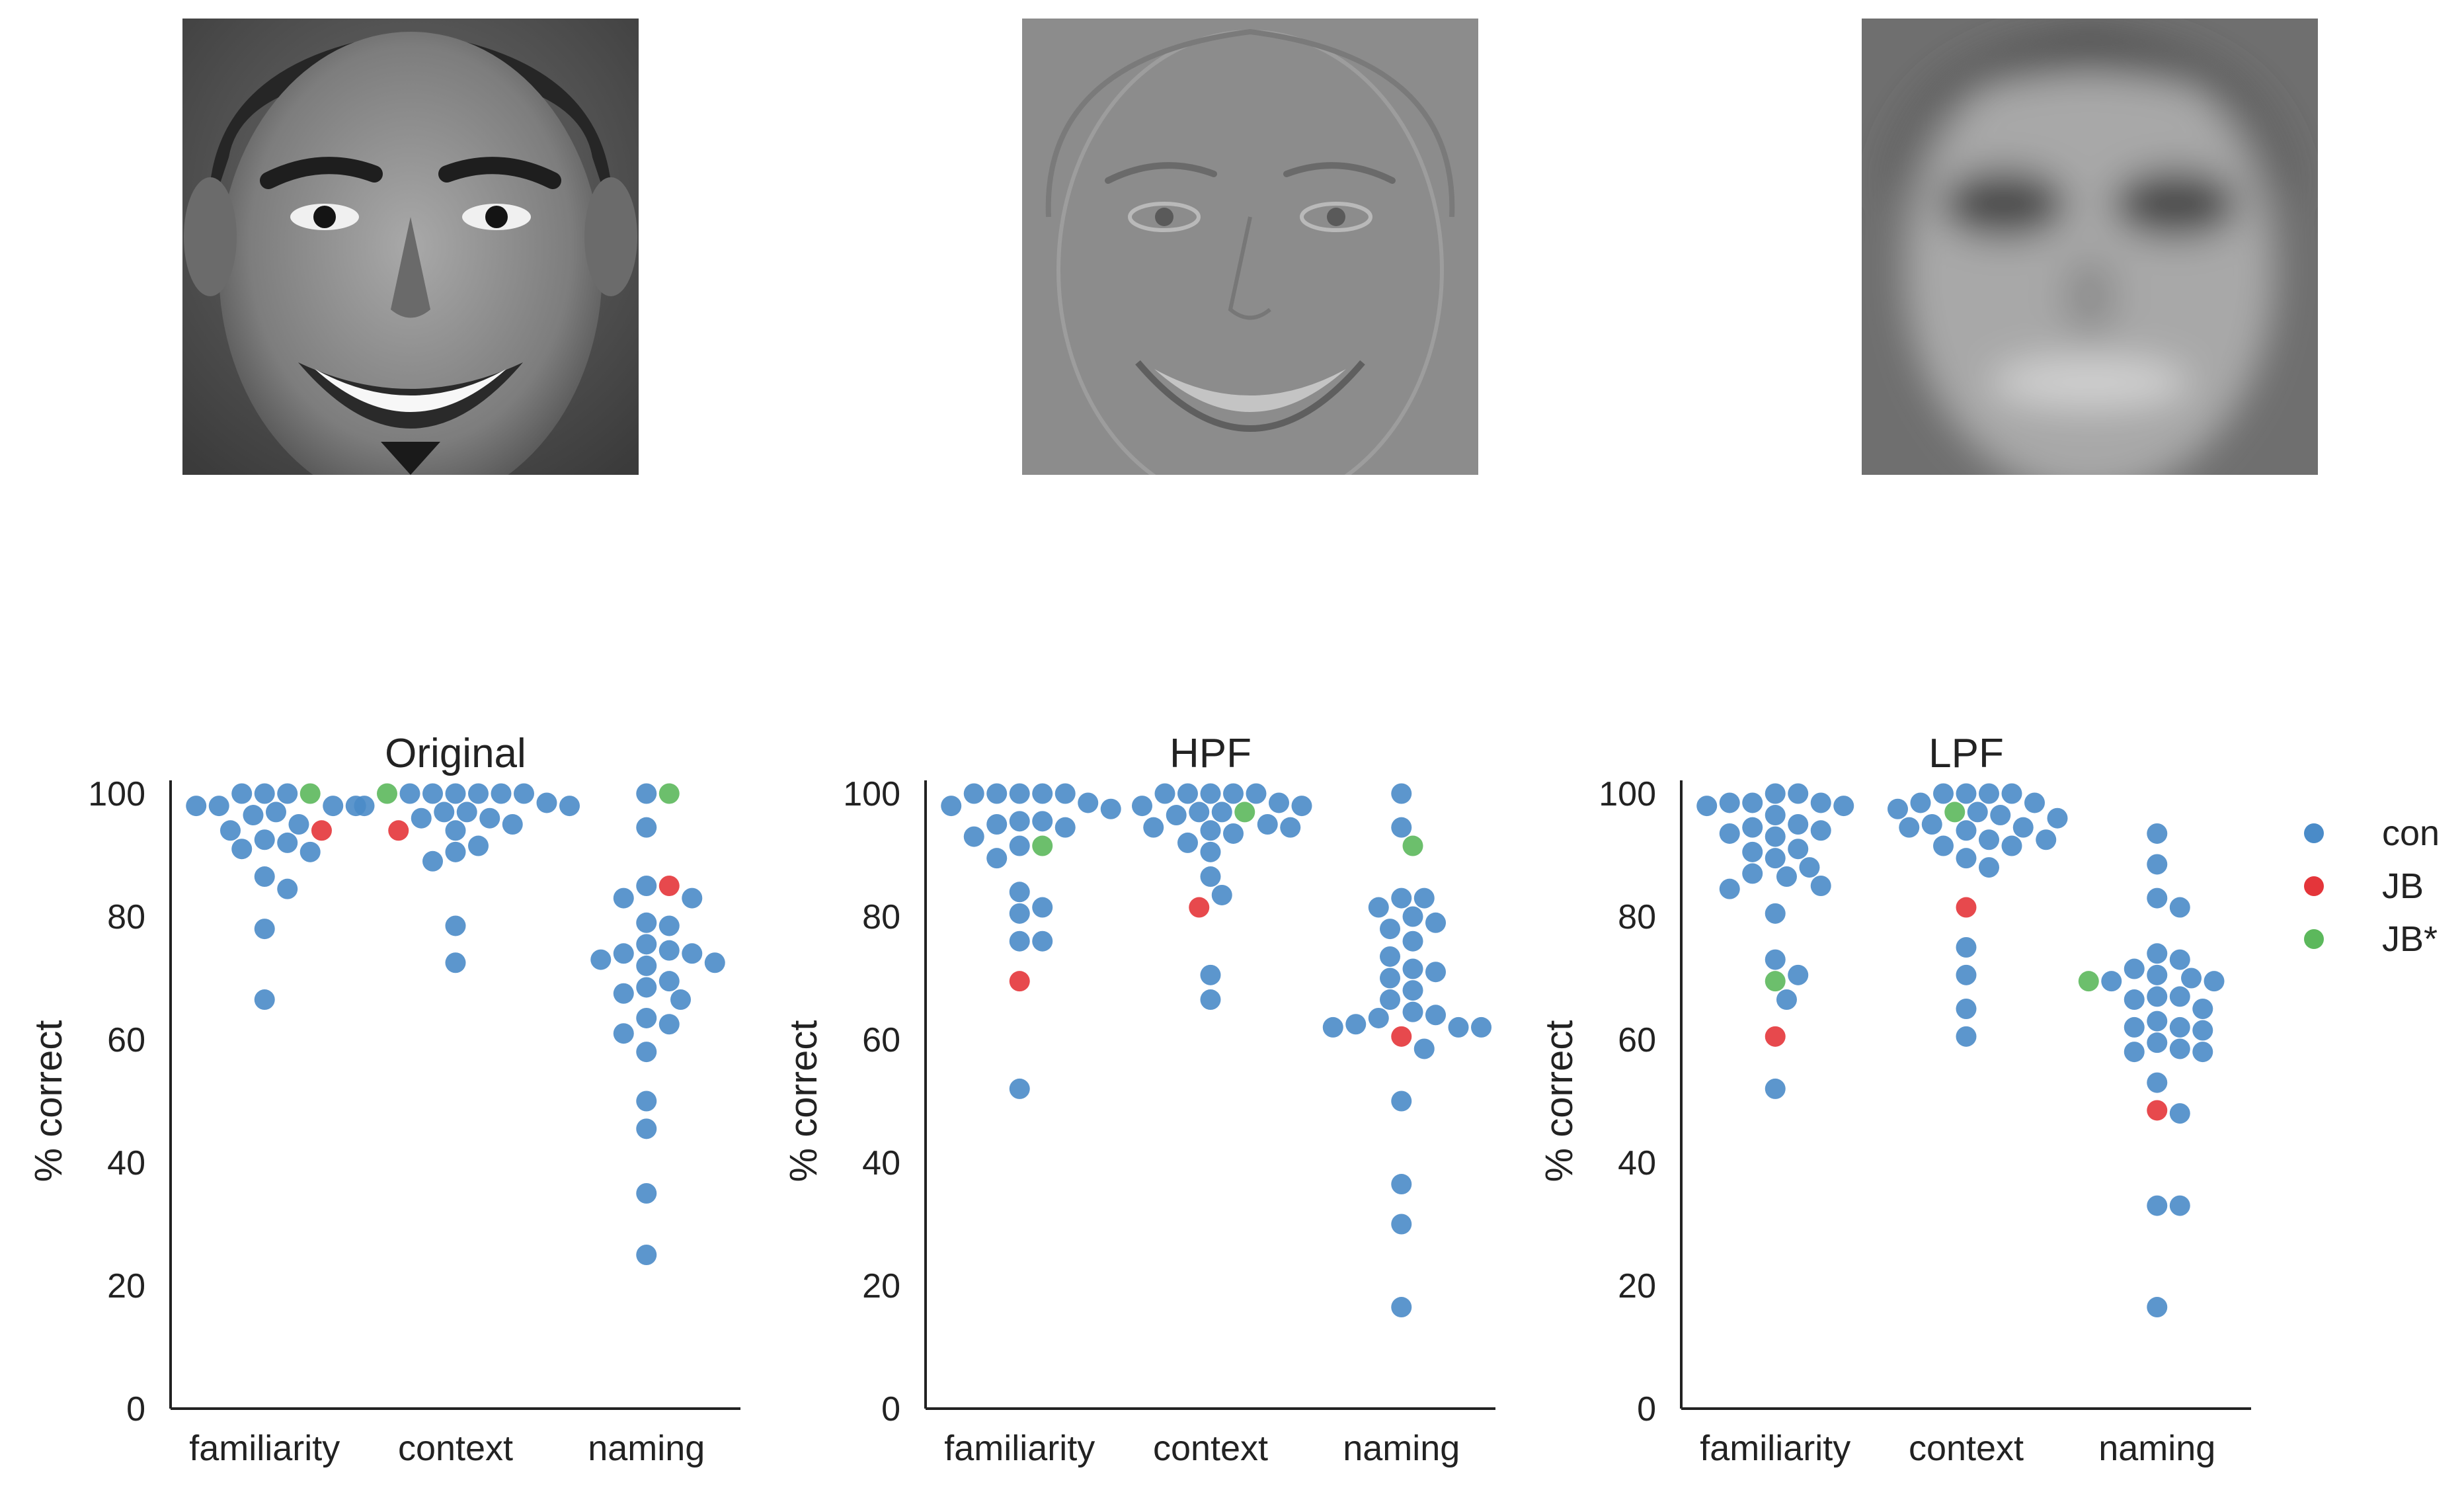 Image resolution: width=2464 pixels, height=1486 pixels. What do you see at coordinates (1211, 753) in the screenshot?
I see `chart-title: HPF` at bounding box center [1211, 753].